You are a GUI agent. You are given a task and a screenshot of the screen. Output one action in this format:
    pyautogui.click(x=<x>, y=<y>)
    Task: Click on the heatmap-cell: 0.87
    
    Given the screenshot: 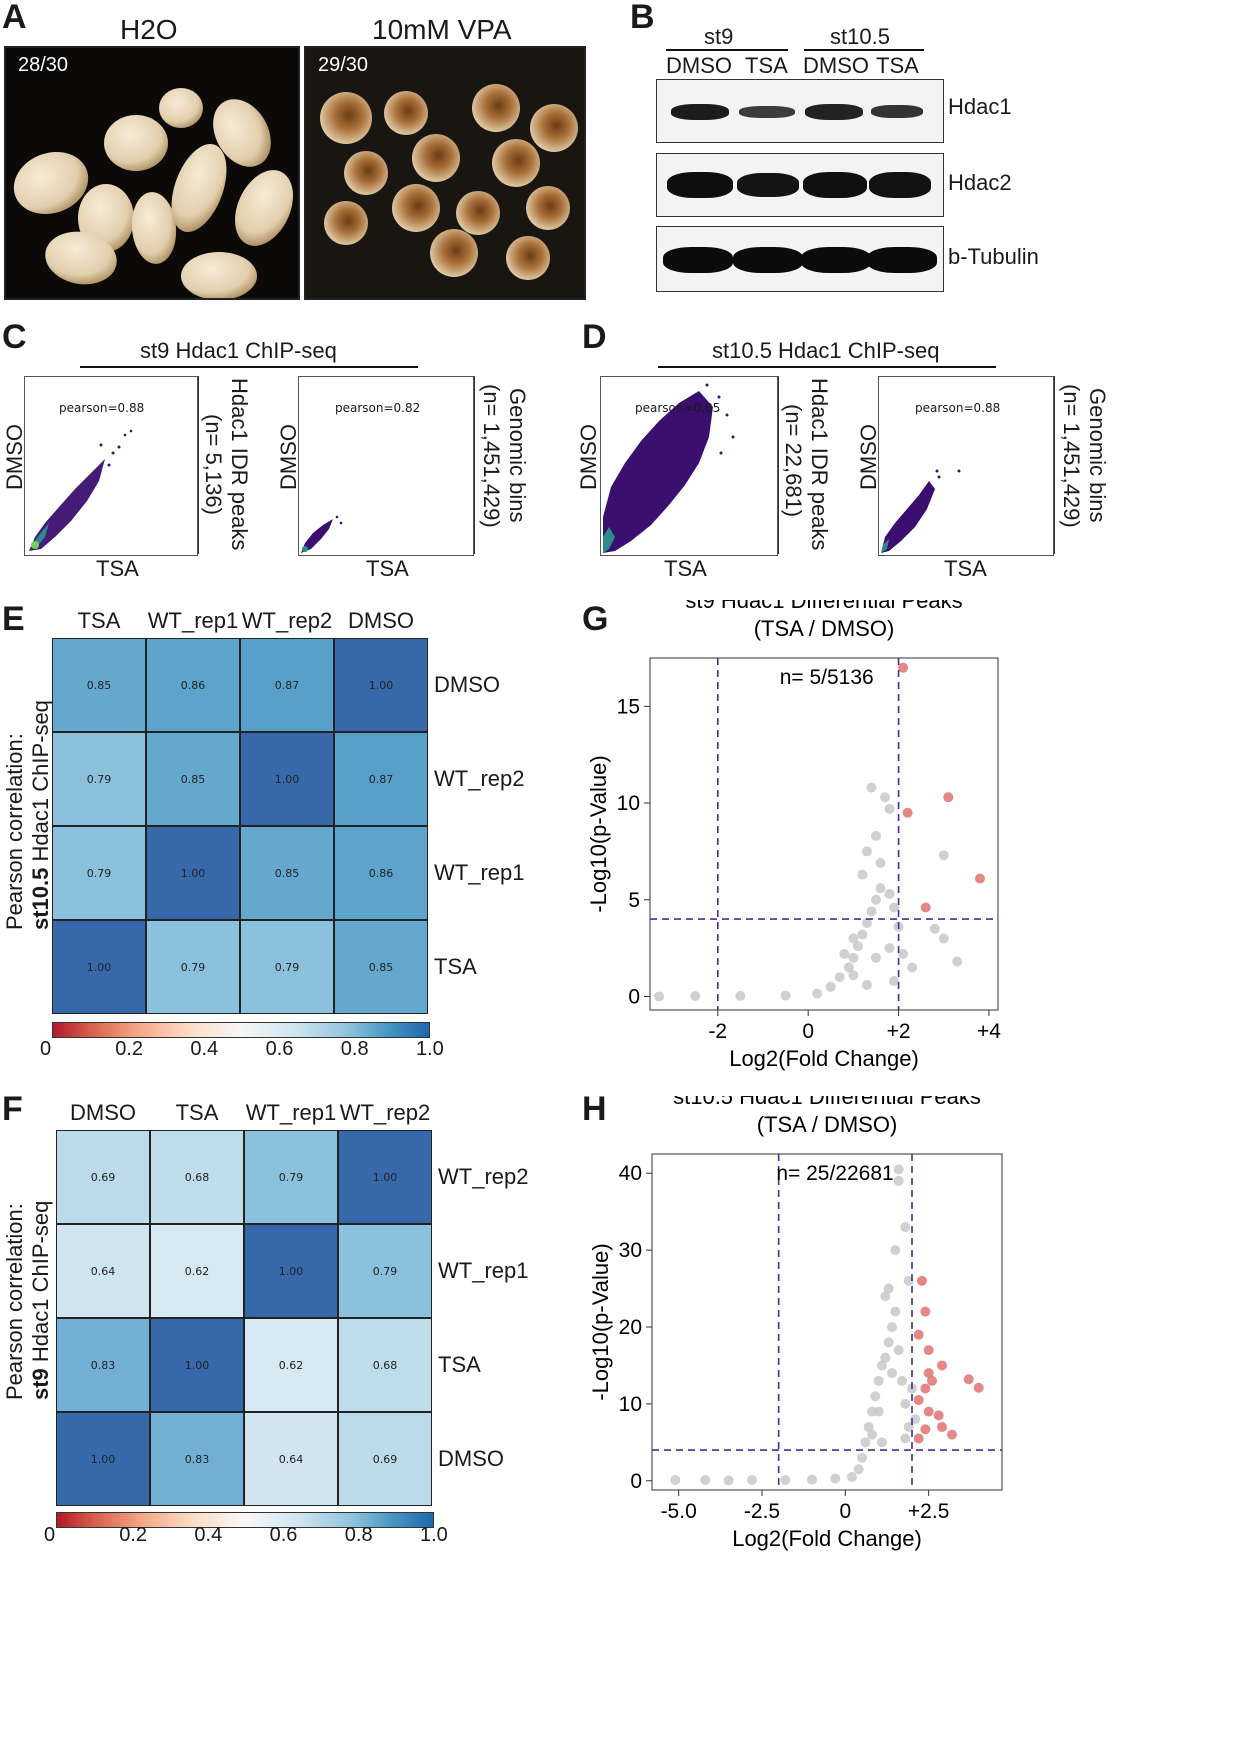 What is the action you would take?
    pyautogui.click(x=381, y=779)
    